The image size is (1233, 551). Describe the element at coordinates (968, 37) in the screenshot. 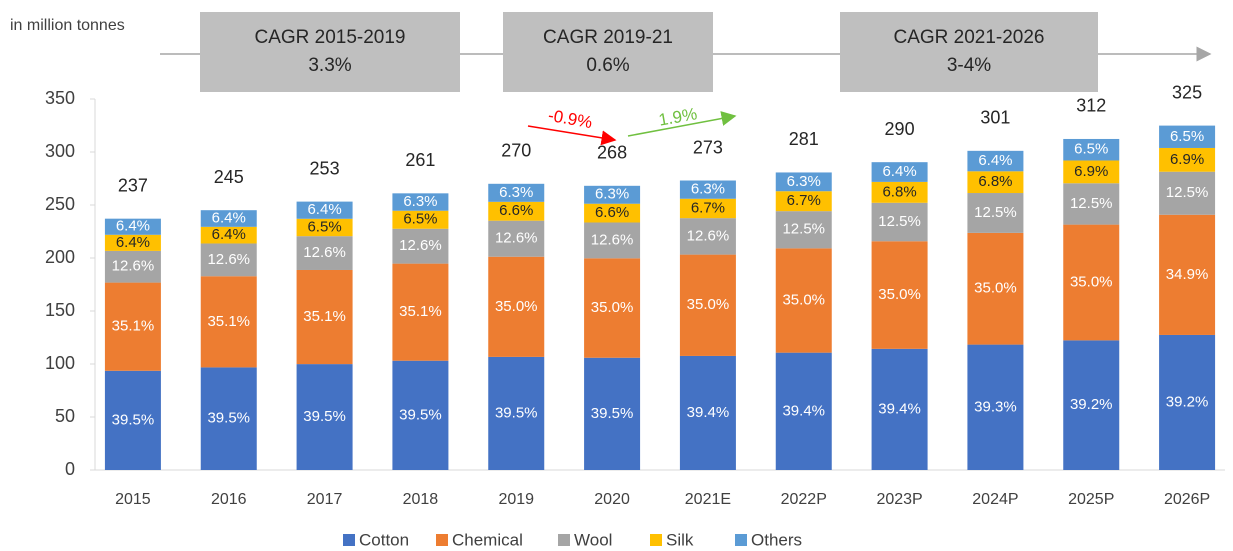

I see `cagr-label: CAGR 2021-2026` at that location.